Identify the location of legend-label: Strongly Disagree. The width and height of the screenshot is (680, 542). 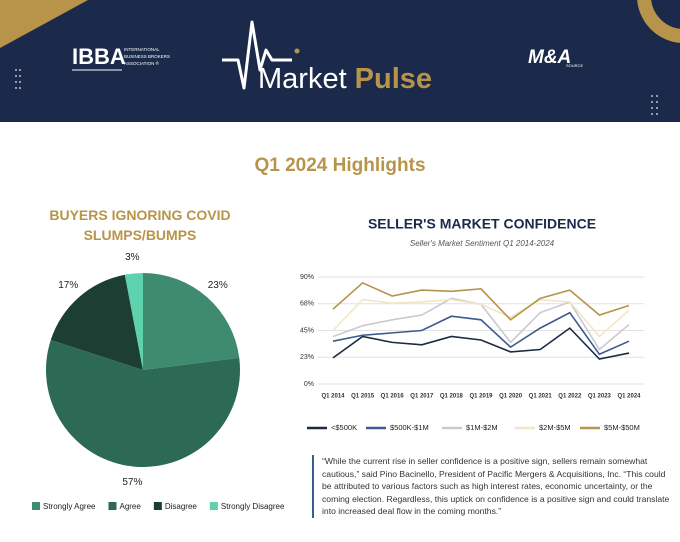
(253, 506).